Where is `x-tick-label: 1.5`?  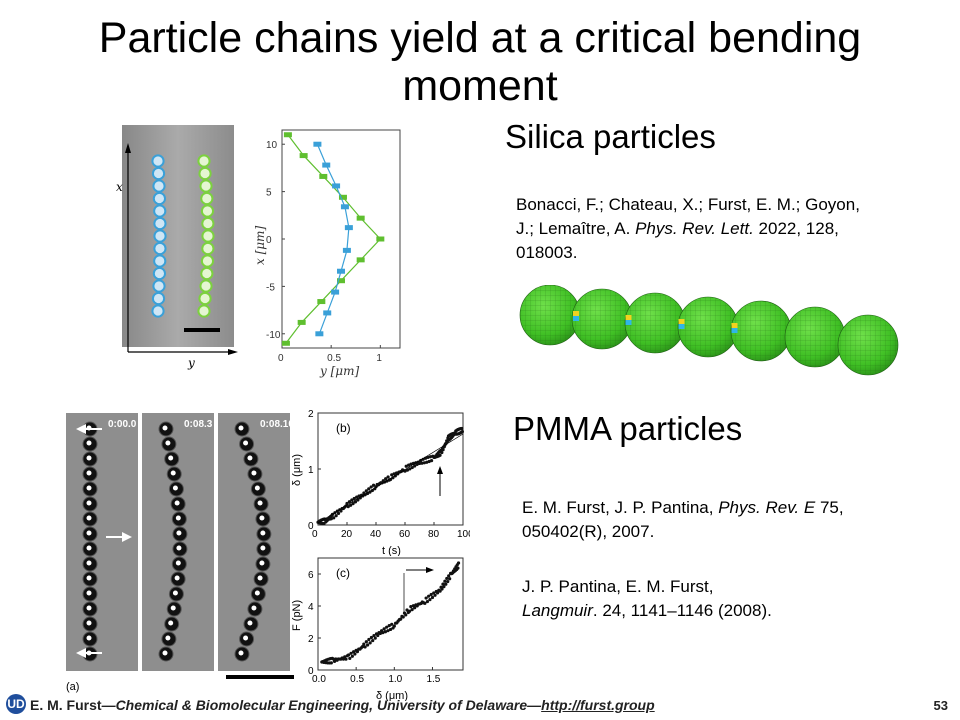
x-tick-label: 1.5 is located at coordinates (433, 679).